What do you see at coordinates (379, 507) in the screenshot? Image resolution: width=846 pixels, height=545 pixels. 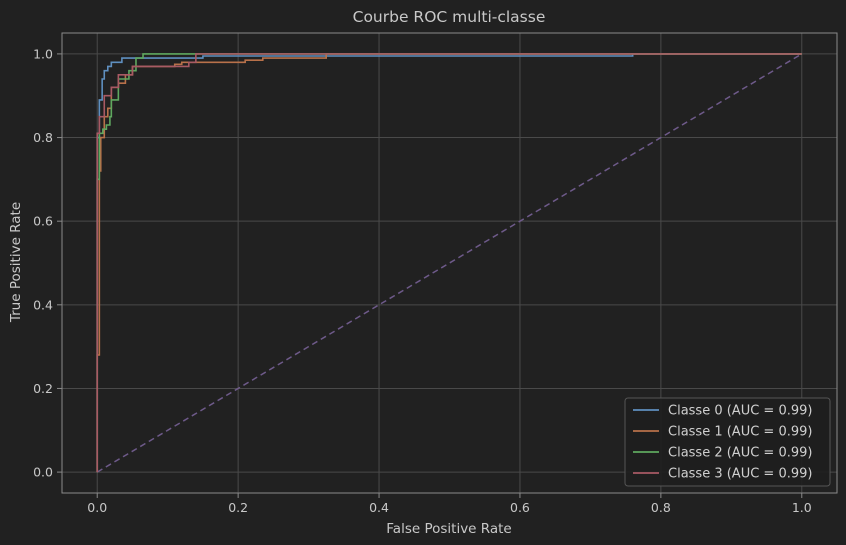 I see `x-tick-label: 0.4` at bounding box center [379, 507].